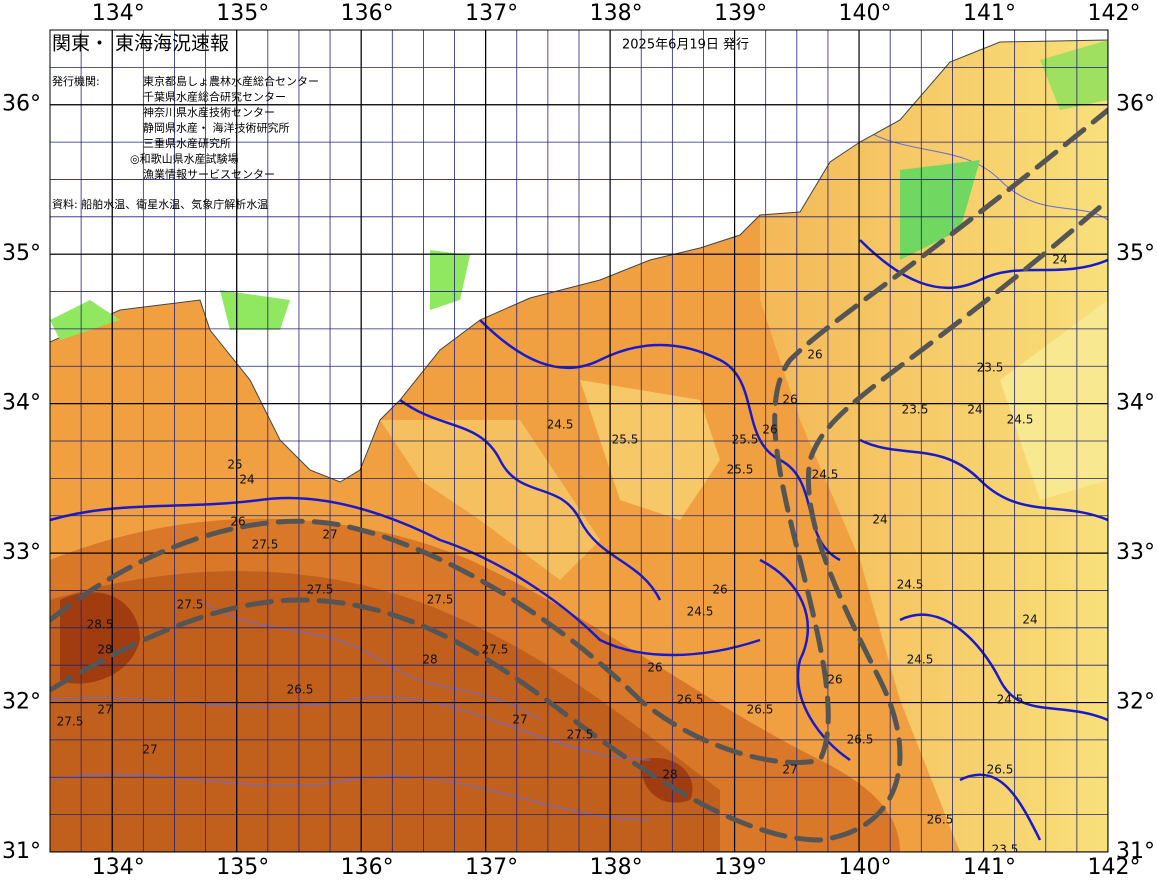 This screenshot has height=886, width=1157. I want to click on agency-name: 三重県水産研究所, so click(187, 143).